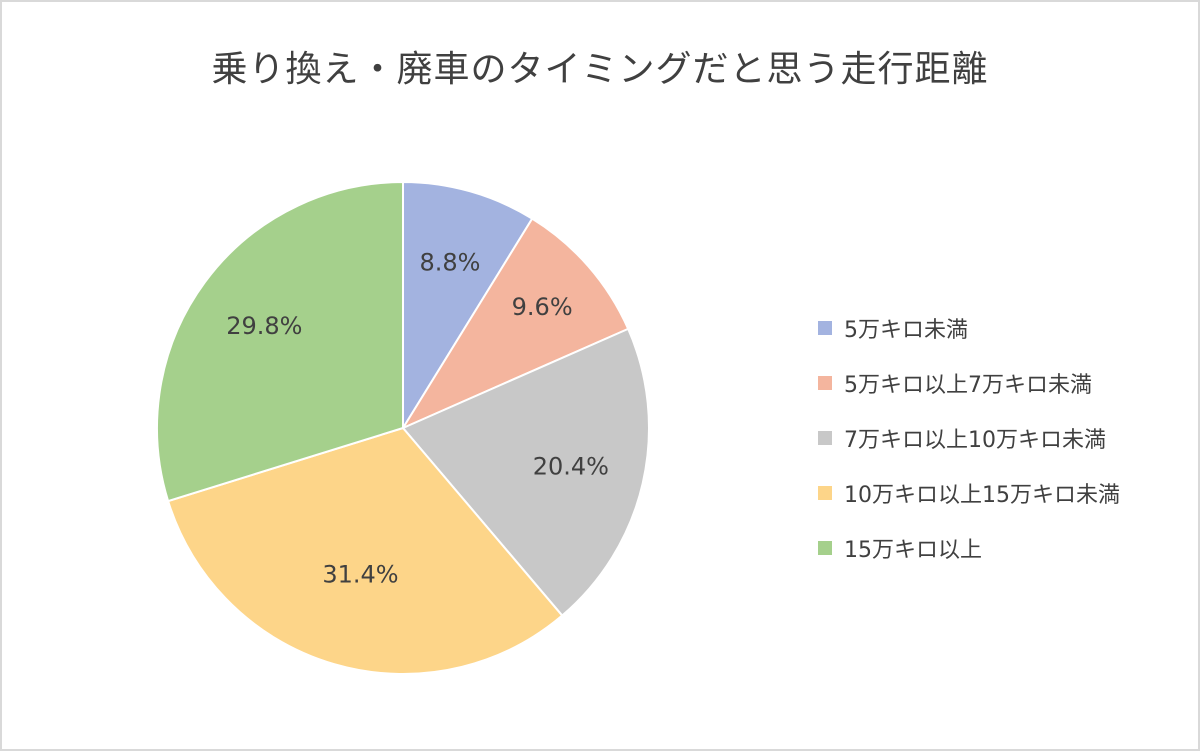  What do you see at coordinates (913, 550) in the screenshot?
I see `legend-label: 15万キロ以上` at bounding box center [913, 550].